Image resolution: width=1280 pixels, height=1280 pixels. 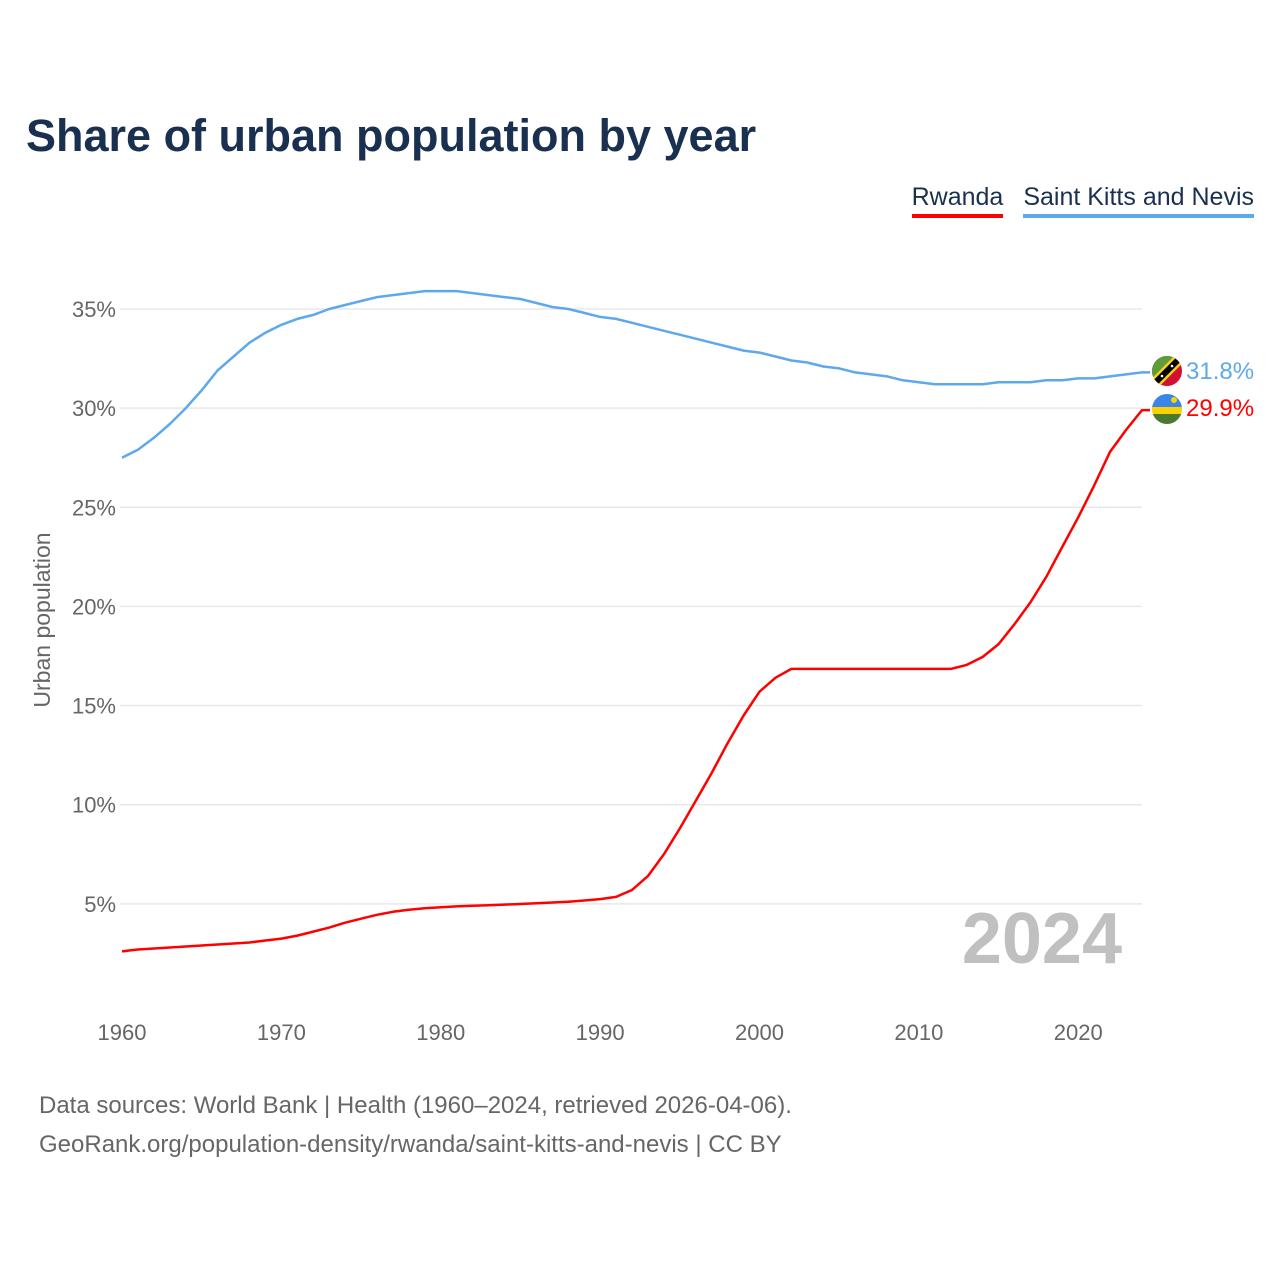 What do you see at coordinates (1220, 408) in the screenshot?
I see `end-label-rwanda: 29.9%` at bounding box center [1220, 408].